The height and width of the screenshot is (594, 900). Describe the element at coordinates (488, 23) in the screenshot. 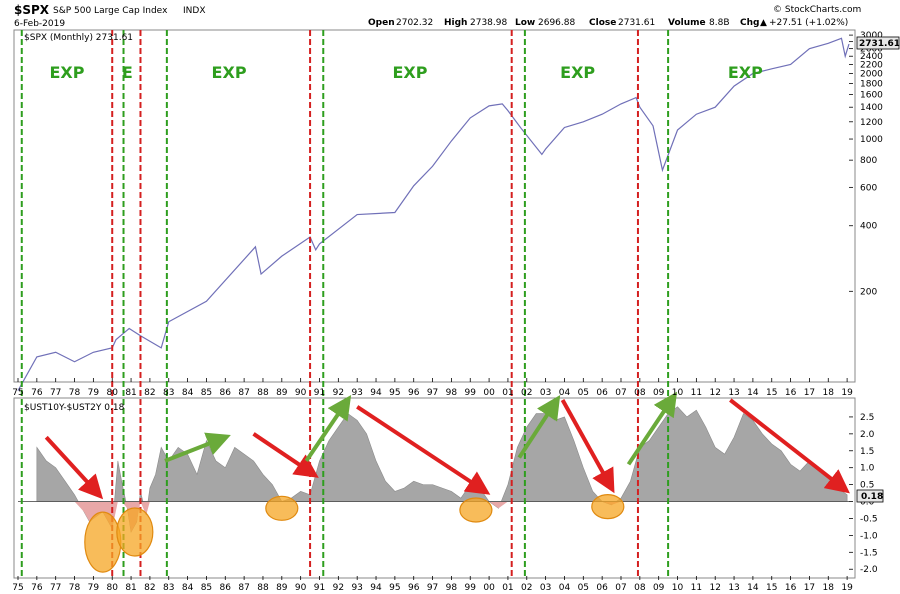

I see `high-value: 2738.98` at that location.